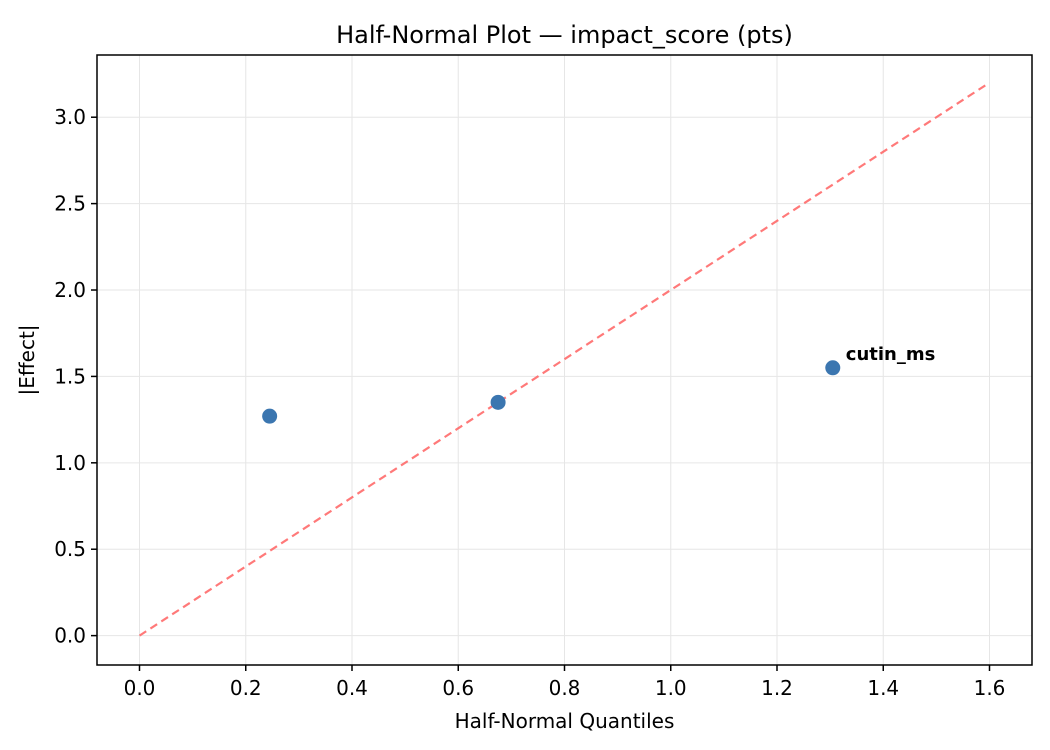  I want to click on x-tick-label: 0.8, so click(565, 688).